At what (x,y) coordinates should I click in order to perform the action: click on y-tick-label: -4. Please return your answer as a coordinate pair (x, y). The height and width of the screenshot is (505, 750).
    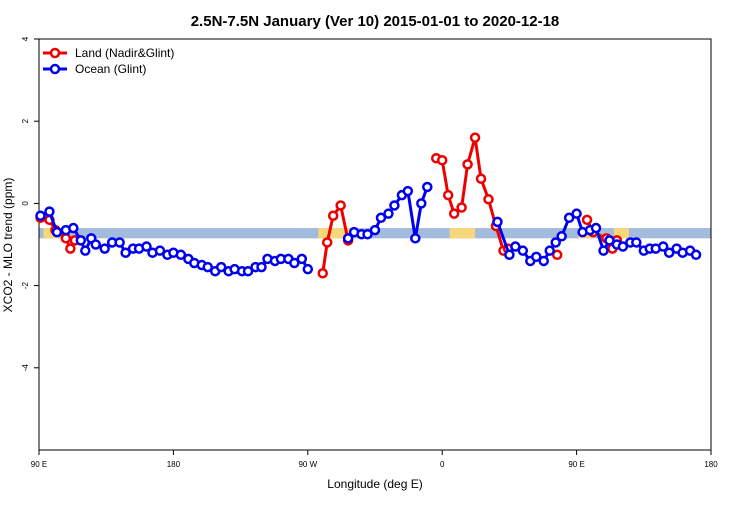
    Looking at the image, I should click on (25, 368).